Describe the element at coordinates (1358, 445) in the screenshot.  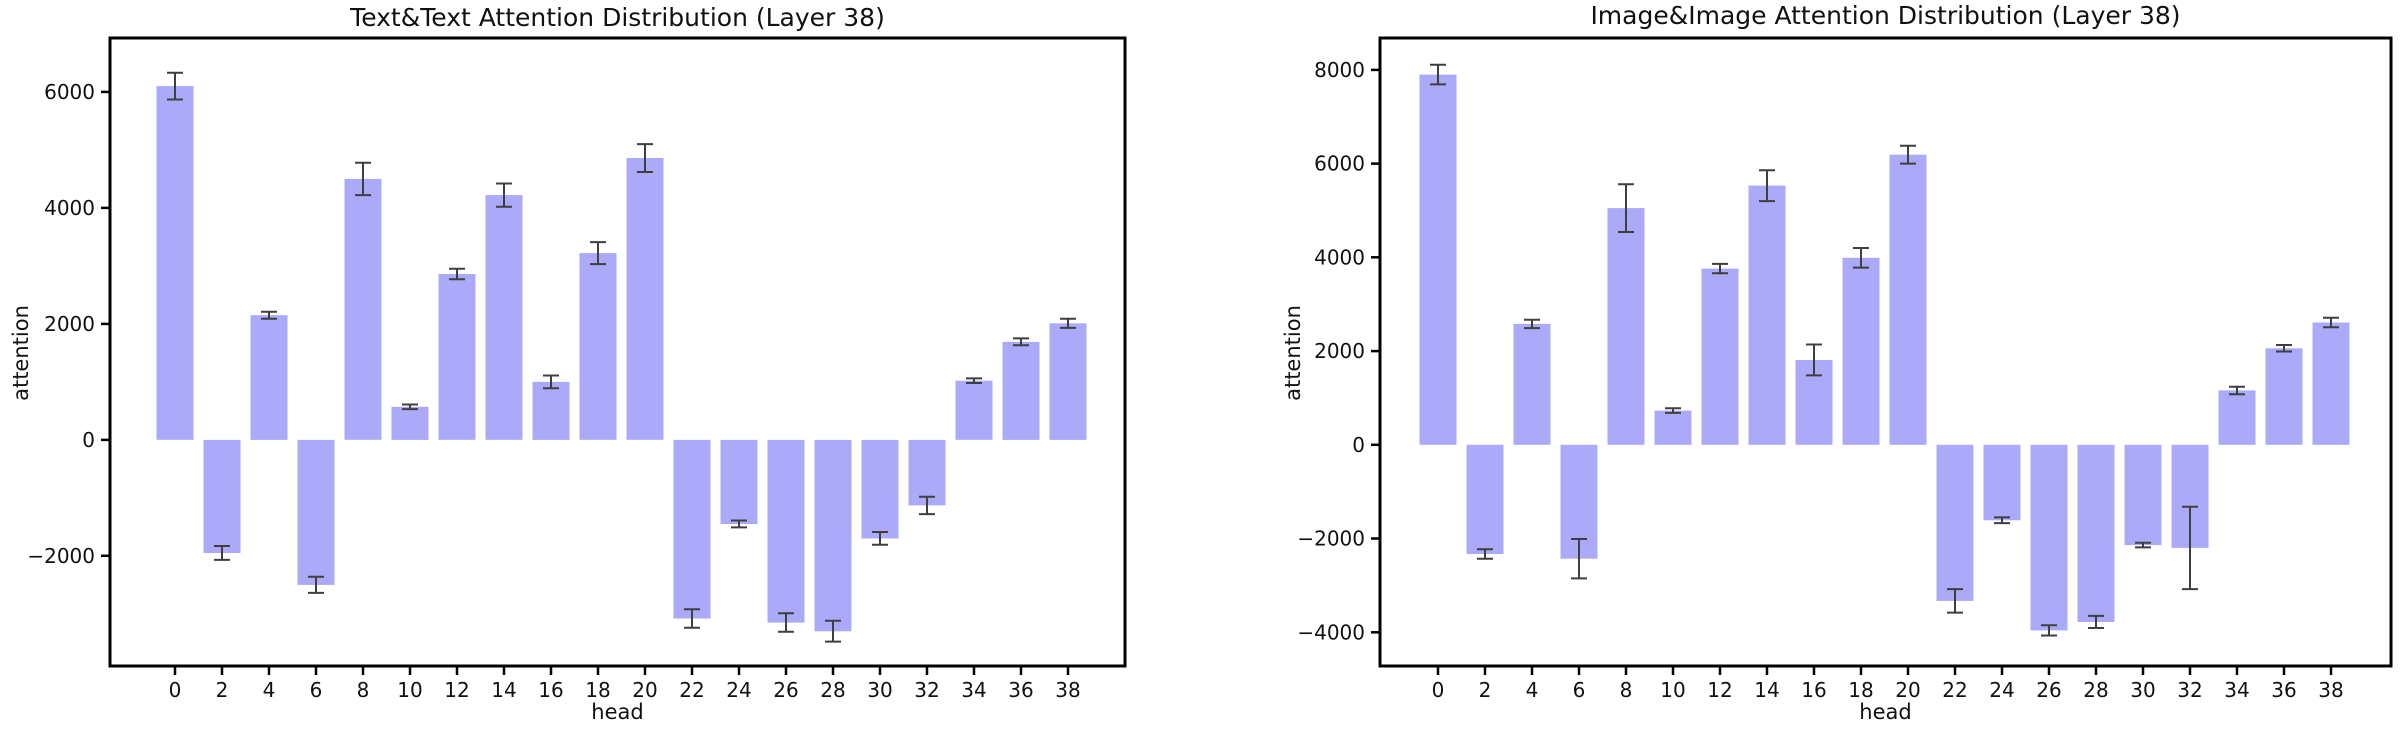
I see `y-tick-label: 0` at that location.